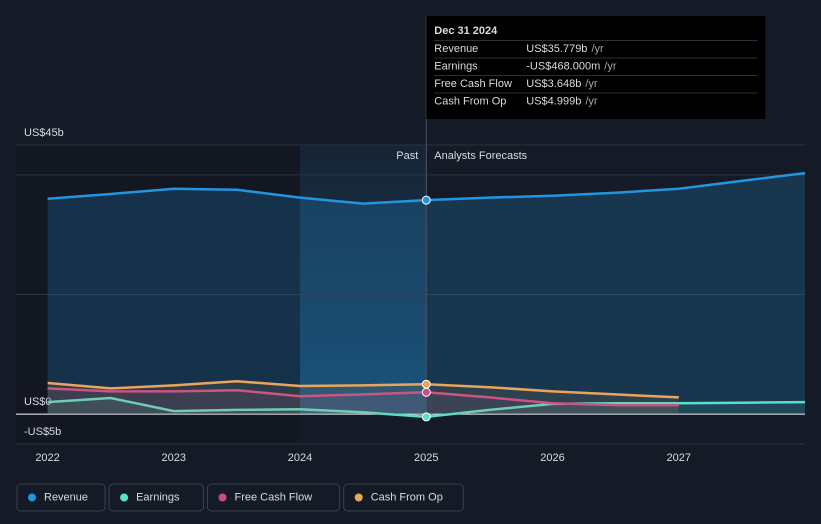 This screenshot has width=821, height=524. Describe the element at coordinates (470, 101) in the screenshot. I see `tooltip-label: Cash From Op` at that location.